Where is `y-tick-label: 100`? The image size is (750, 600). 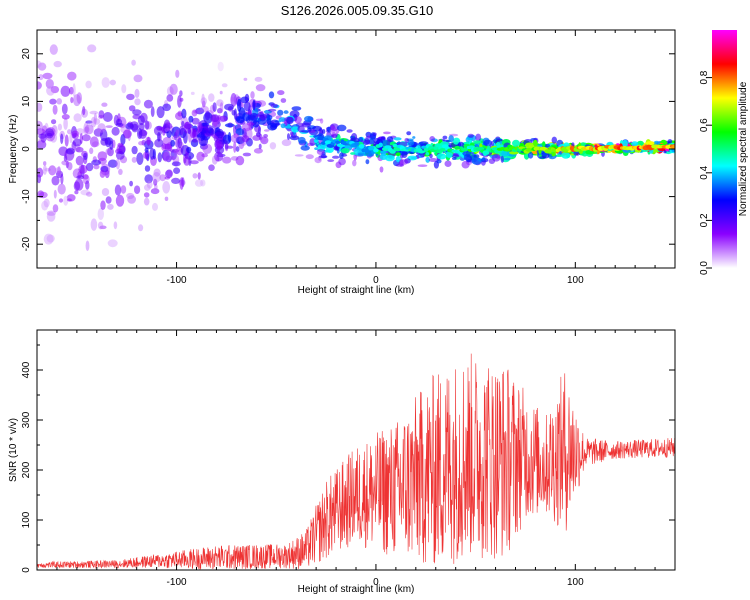 y-tick-label: 100 is located at coordinates (26, 519).